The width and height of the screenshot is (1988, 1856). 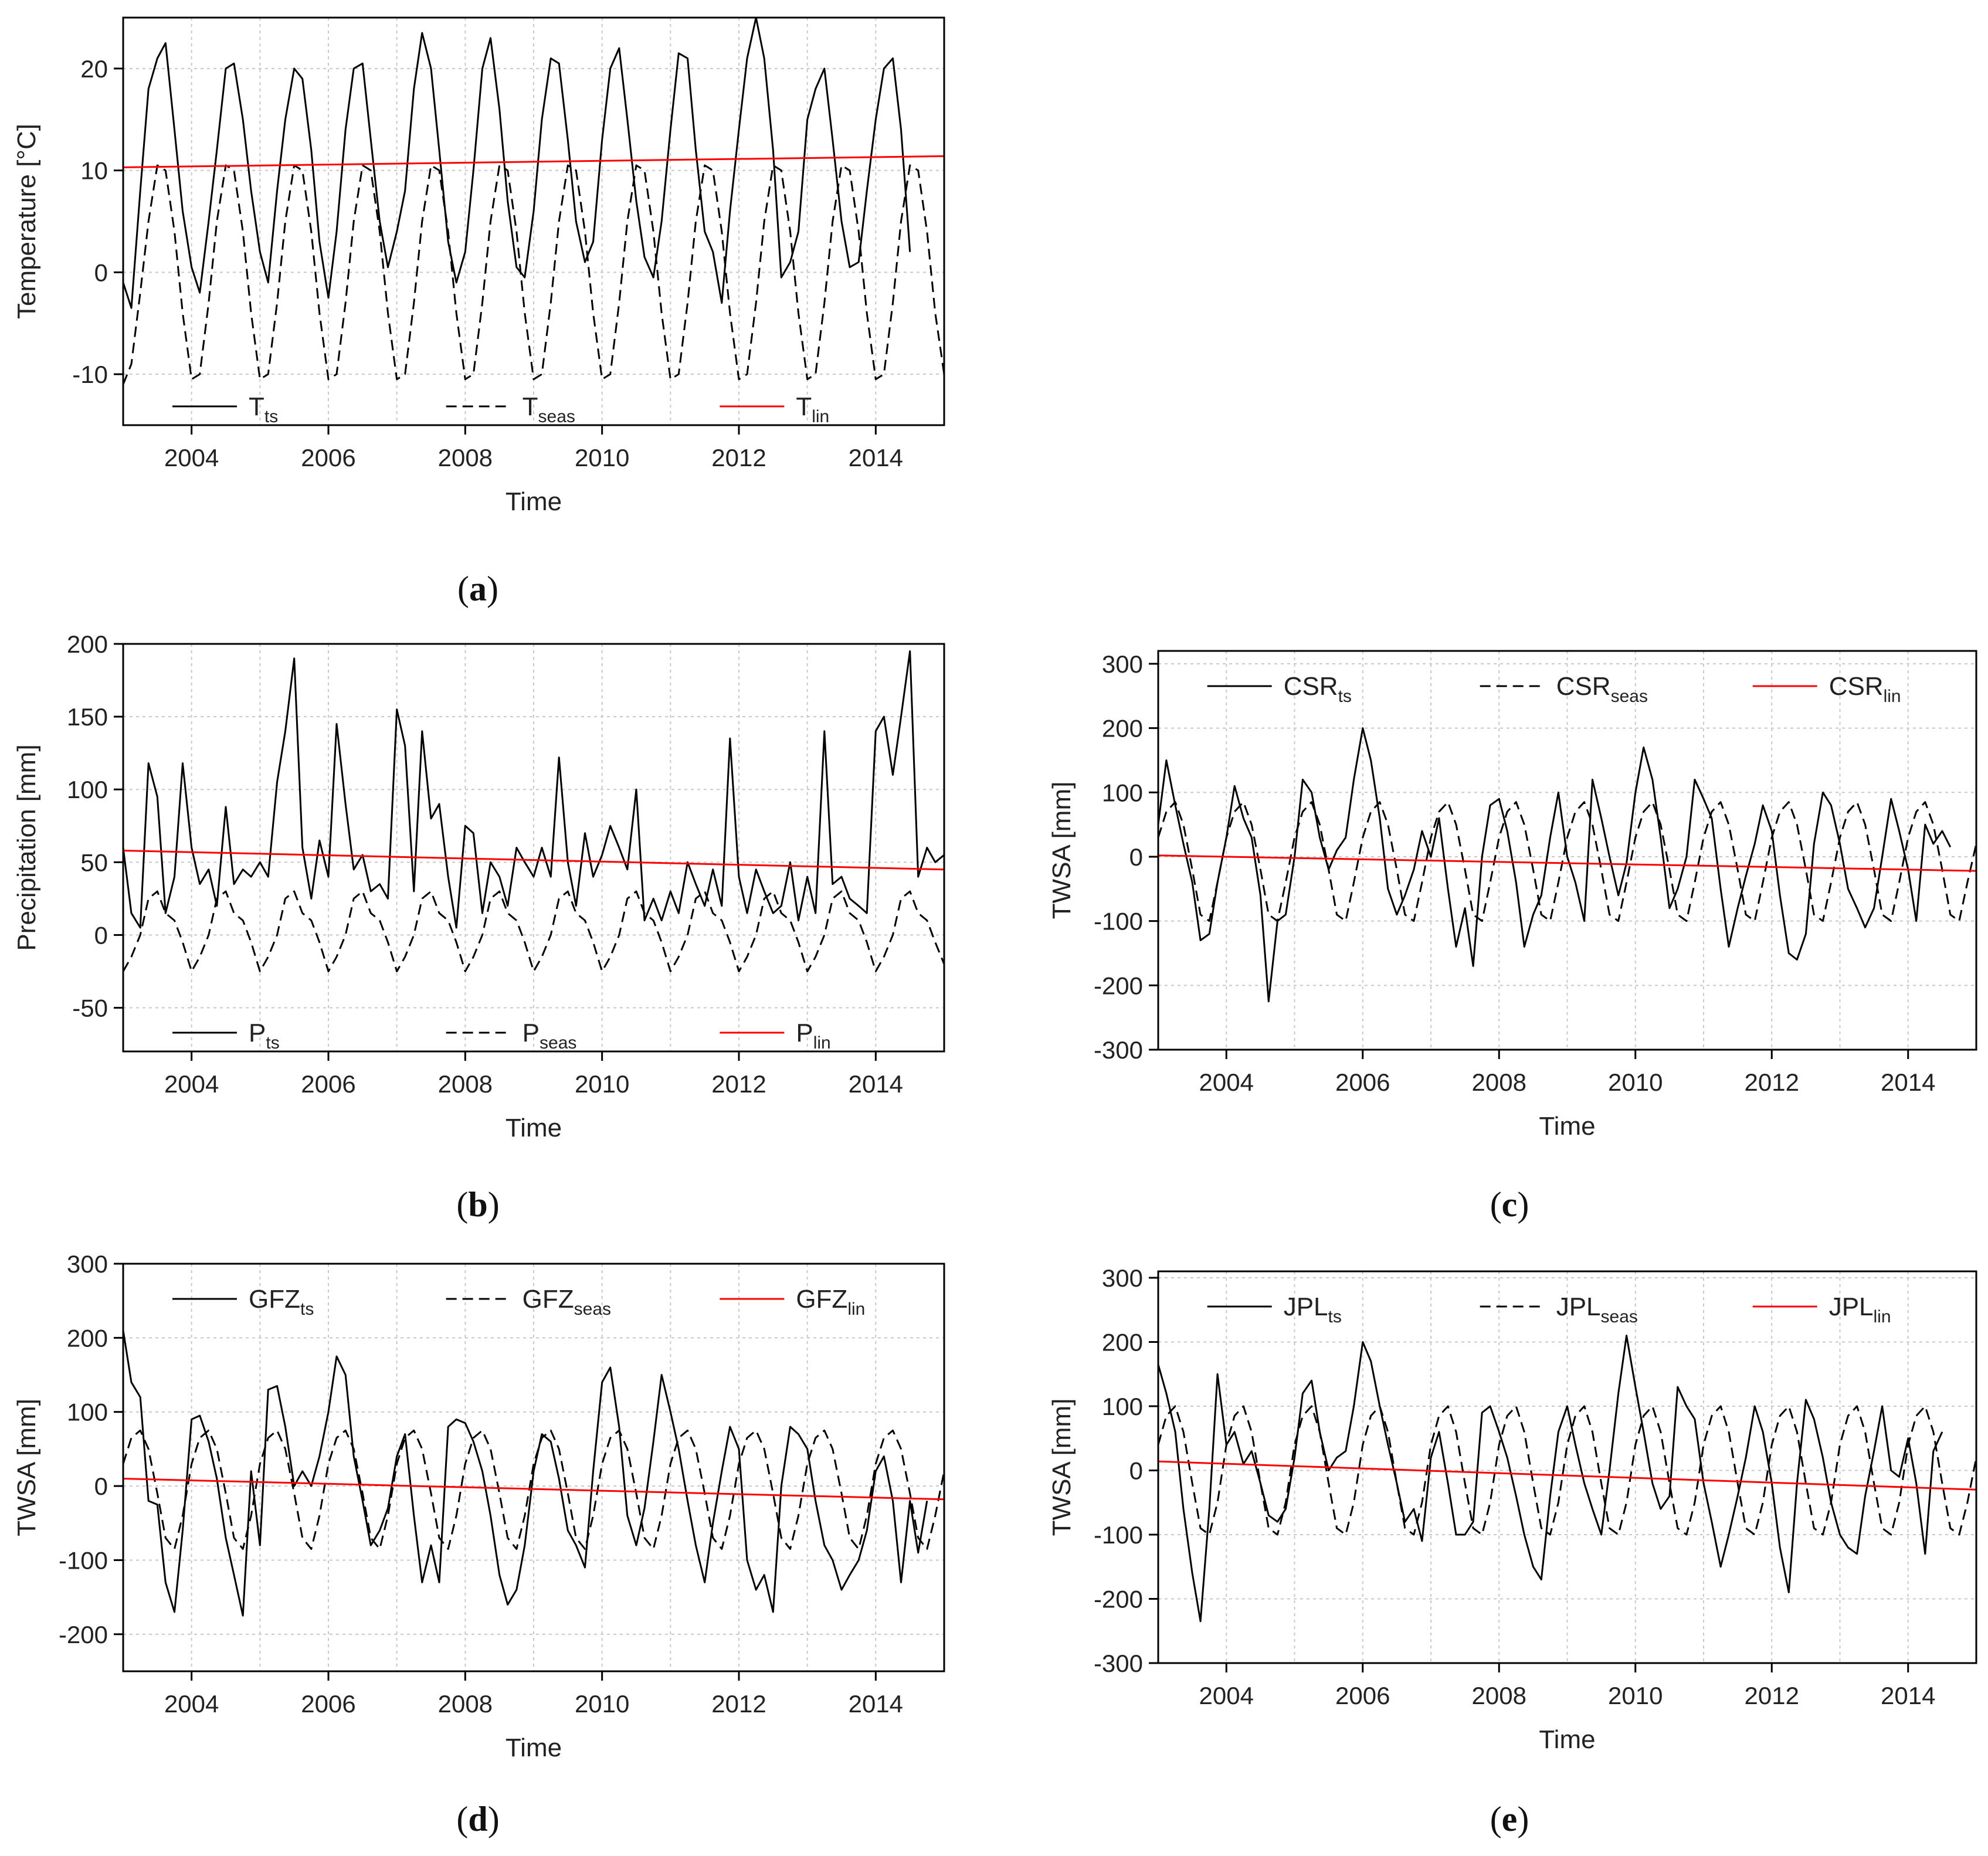 I want to click on legend-ts-label: CSRts, so click(x=1318, y=689).